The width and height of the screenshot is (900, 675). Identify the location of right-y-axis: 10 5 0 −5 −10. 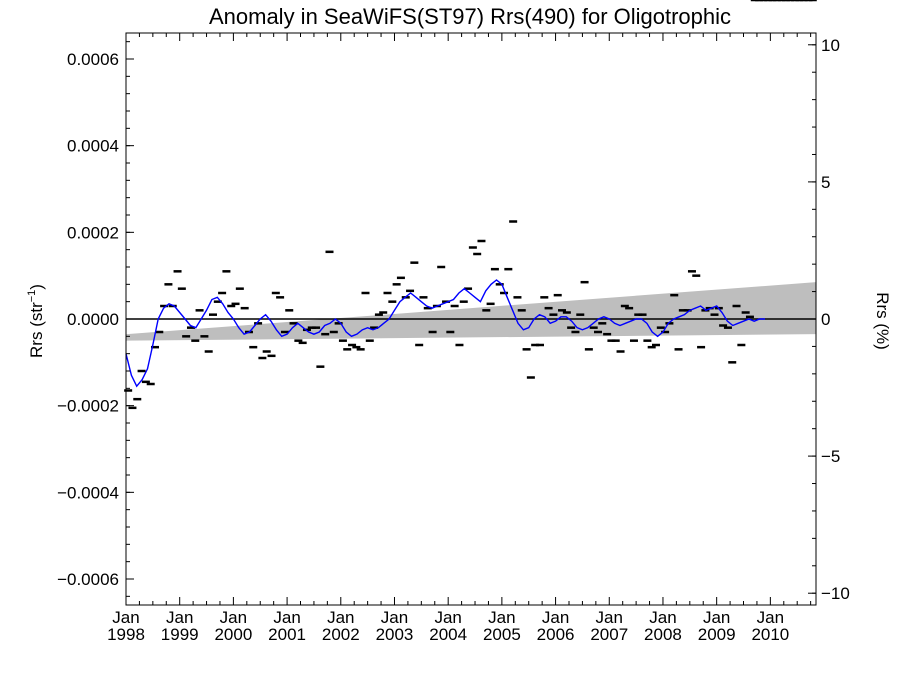
(829, 319).